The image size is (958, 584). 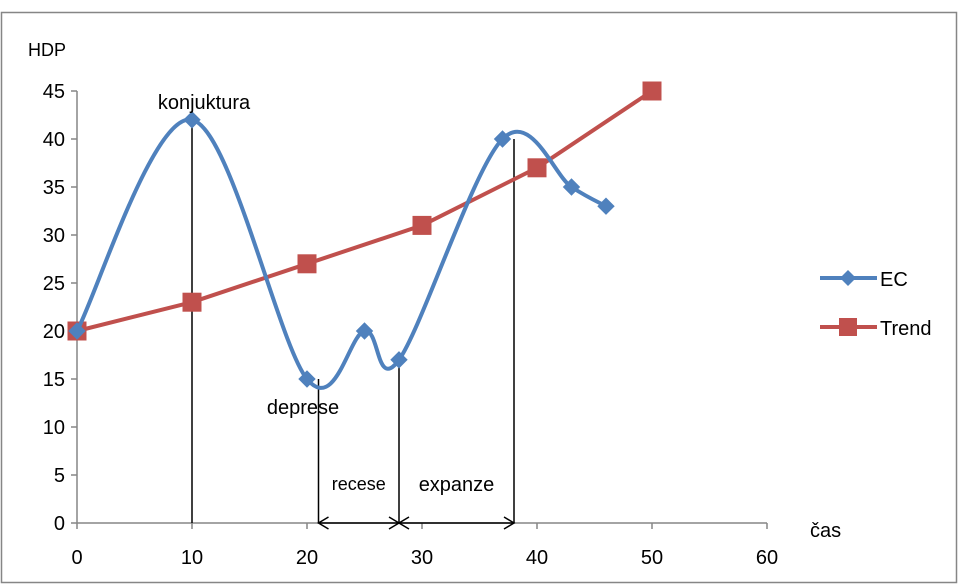 What do you see at coordinates (848, 278) in the screenshot?
I see `legend-marker-ec` at bounding box center [848, 278].